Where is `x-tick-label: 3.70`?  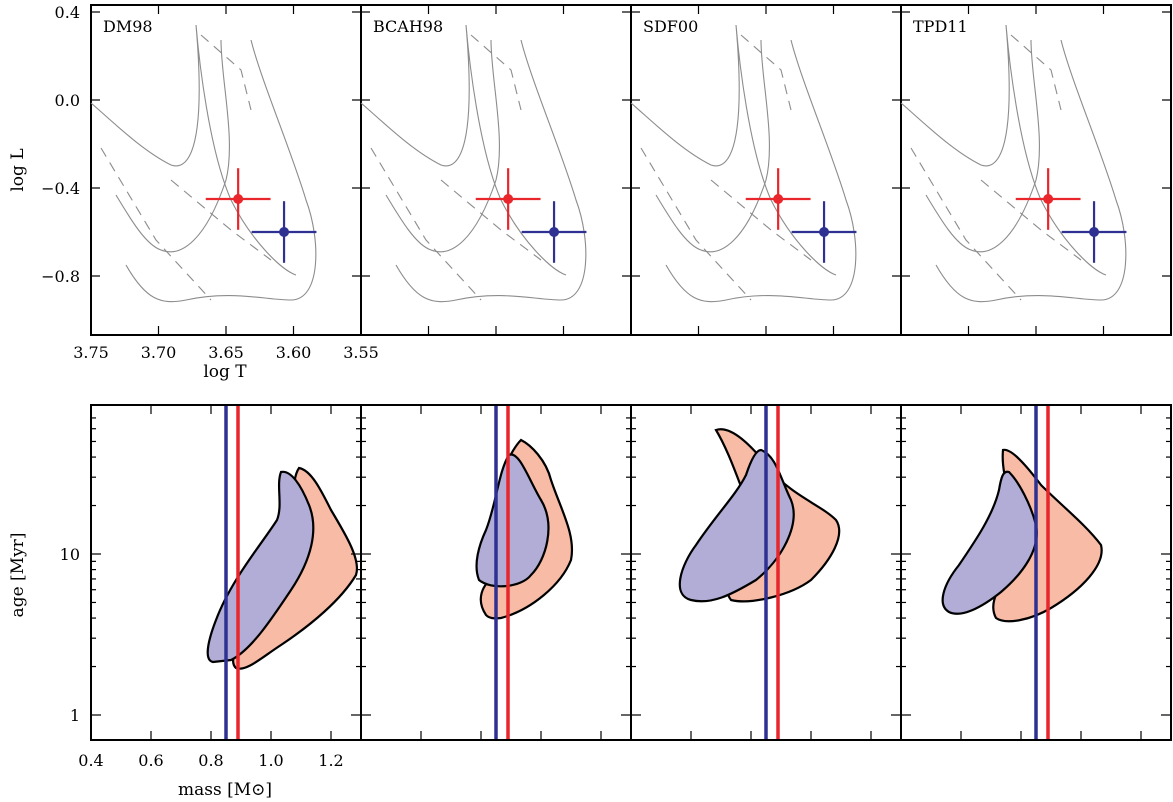 x-tick-label: 3.70 is located at coordinates (159, 352).